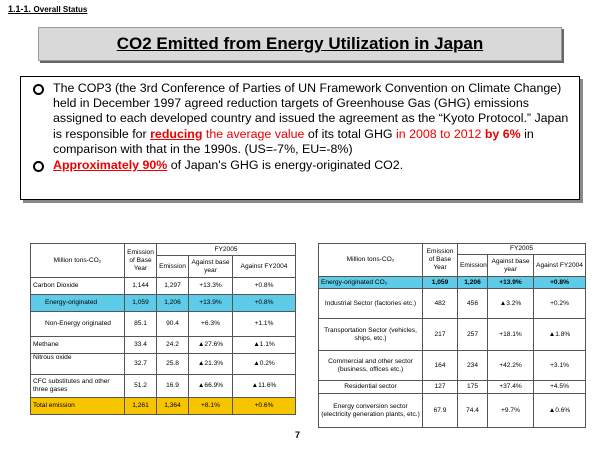 This screenshot has height=450, width=599. Describe the element at coordinates (77, 364) in the screenshot. I see `row-label: Nitrous oxide` at that location.